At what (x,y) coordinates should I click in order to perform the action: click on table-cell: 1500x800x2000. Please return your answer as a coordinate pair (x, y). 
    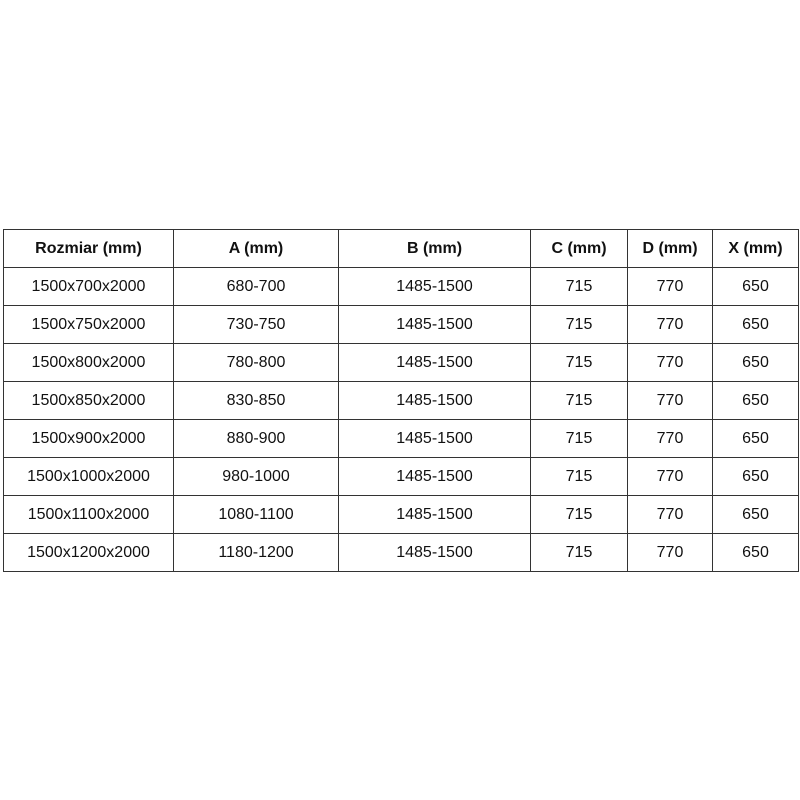
    Looking at the image, I should click on (88, 362).